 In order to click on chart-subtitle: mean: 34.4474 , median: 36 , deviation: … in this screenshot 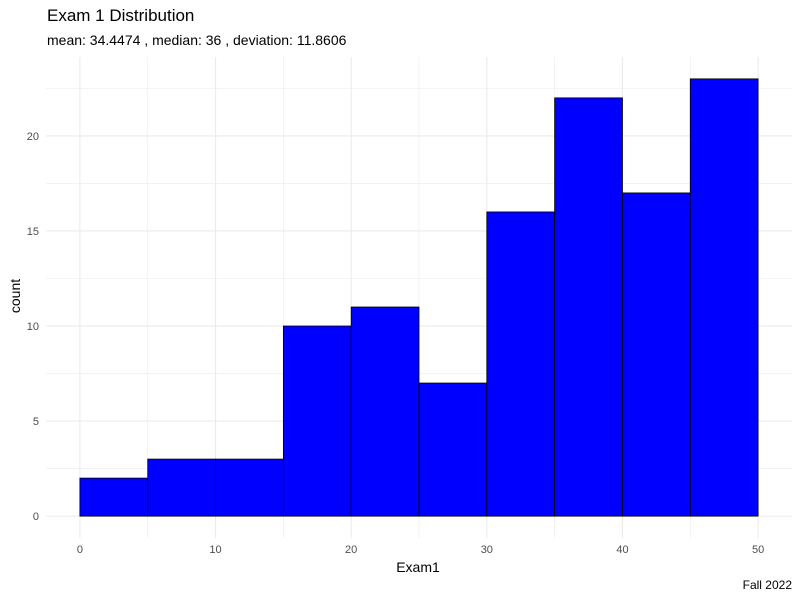, I will do `click(197, 40)`.